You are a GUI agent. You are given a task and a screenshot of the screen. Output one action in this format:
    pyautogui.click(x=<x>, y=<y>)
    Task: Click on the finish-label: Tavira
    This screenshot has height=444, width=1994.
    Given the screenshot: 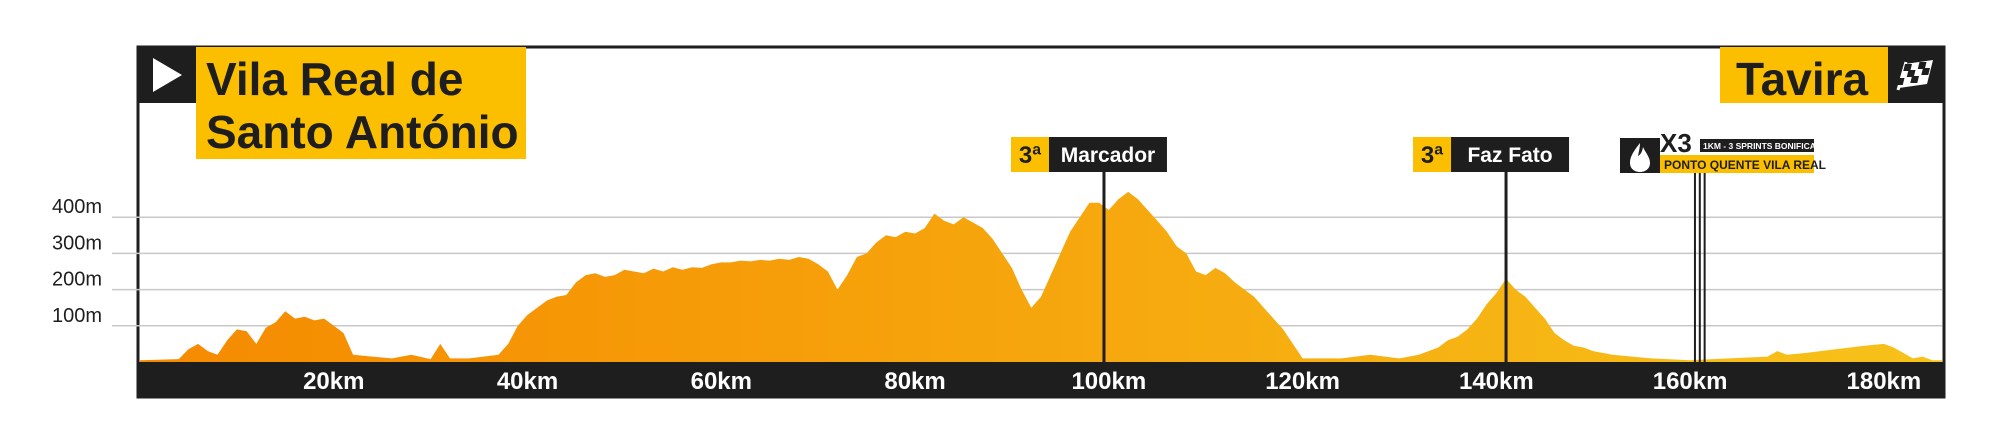 What is the action you would take?
    pyautogui.click(x=1802, y=79)
    